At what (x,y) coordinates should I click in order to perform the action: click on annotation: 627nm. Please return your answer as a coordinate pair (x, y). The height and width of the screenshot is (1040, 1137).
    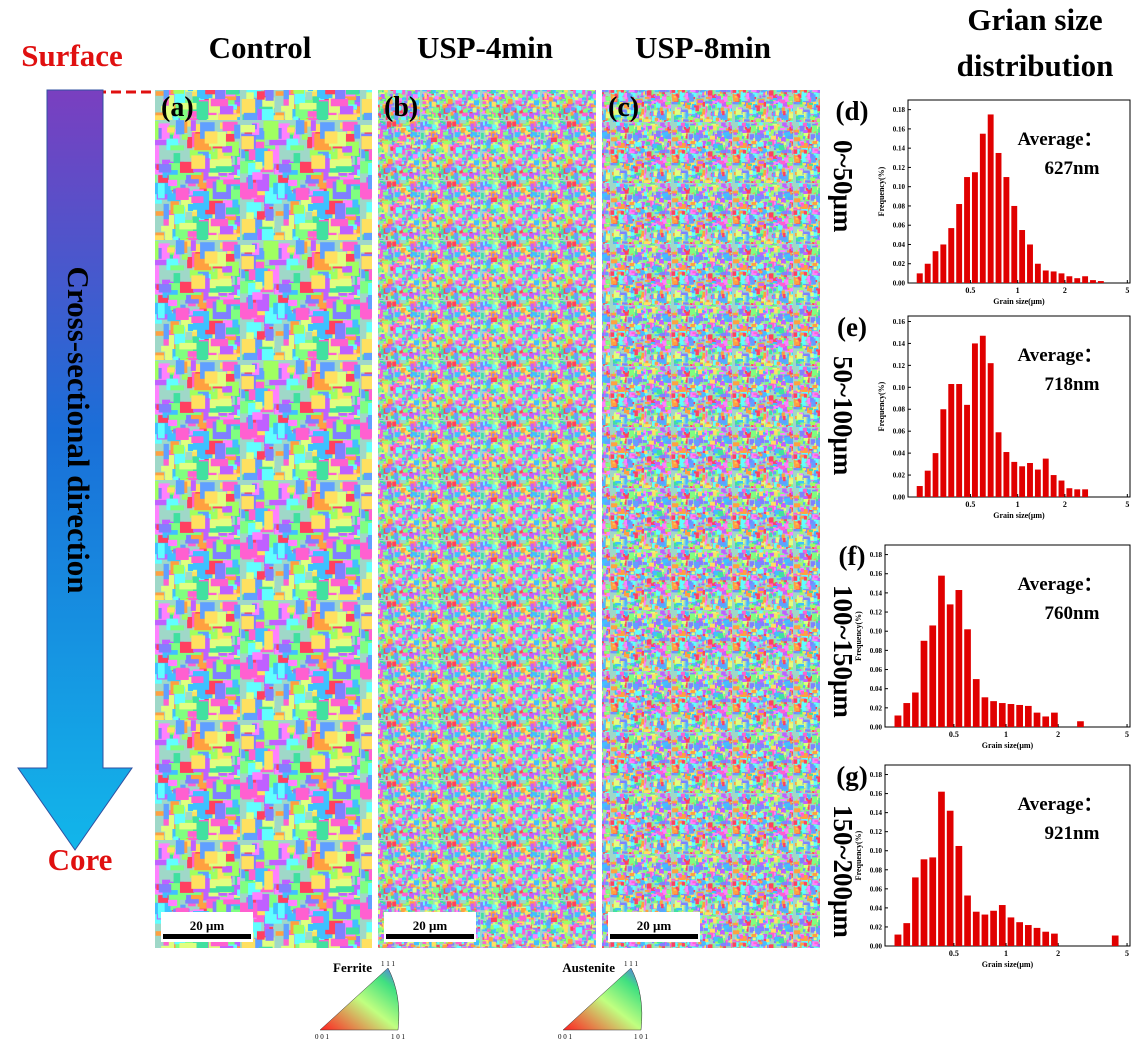
    Looking at the image, I should click on (1072, 168).